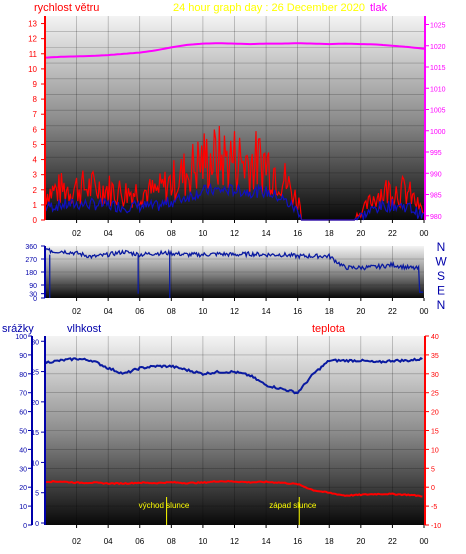 The width and height of the screenshot is (466, 554). I want to click on pressure-y-tick-label: 1000, so click(438, 132).